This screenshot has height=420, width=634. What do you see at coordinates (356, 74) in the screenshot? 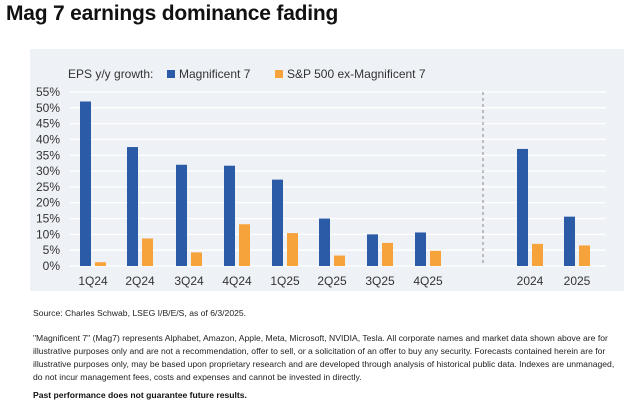
I see `legend-label-sp500-ex-mag7: S&P 500 ex-Magnificent 7` at bounding box center [356, 74].